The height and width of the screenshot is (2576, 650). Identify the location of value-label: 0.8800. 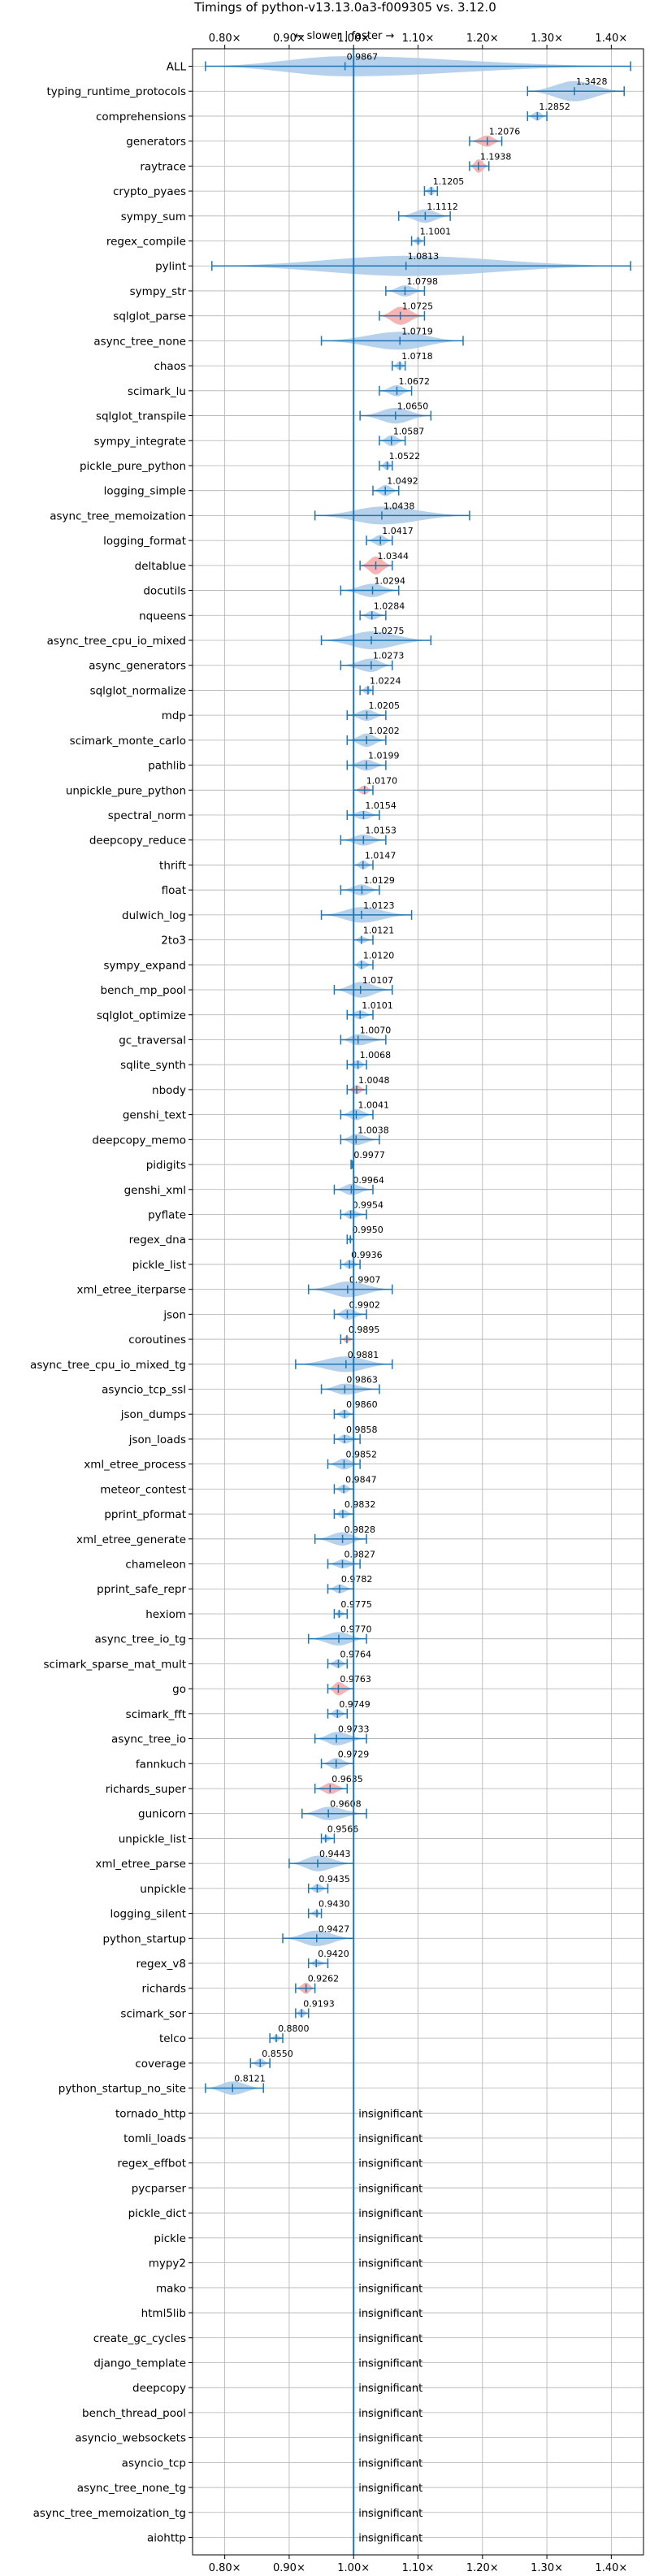
(294, 2028).